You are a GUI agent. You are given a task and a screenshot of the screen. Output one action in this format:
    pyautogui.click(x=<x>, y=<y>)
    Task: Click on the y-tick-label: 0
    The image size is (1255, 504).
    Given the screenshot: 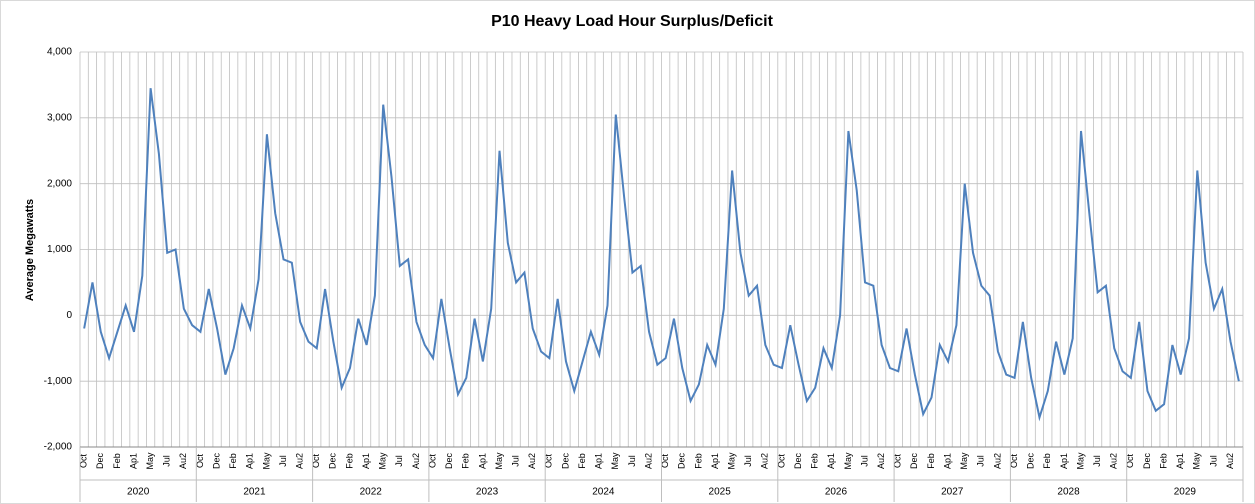 What is the action you would take?
    pyautogui.click(x=69, y=315)
    